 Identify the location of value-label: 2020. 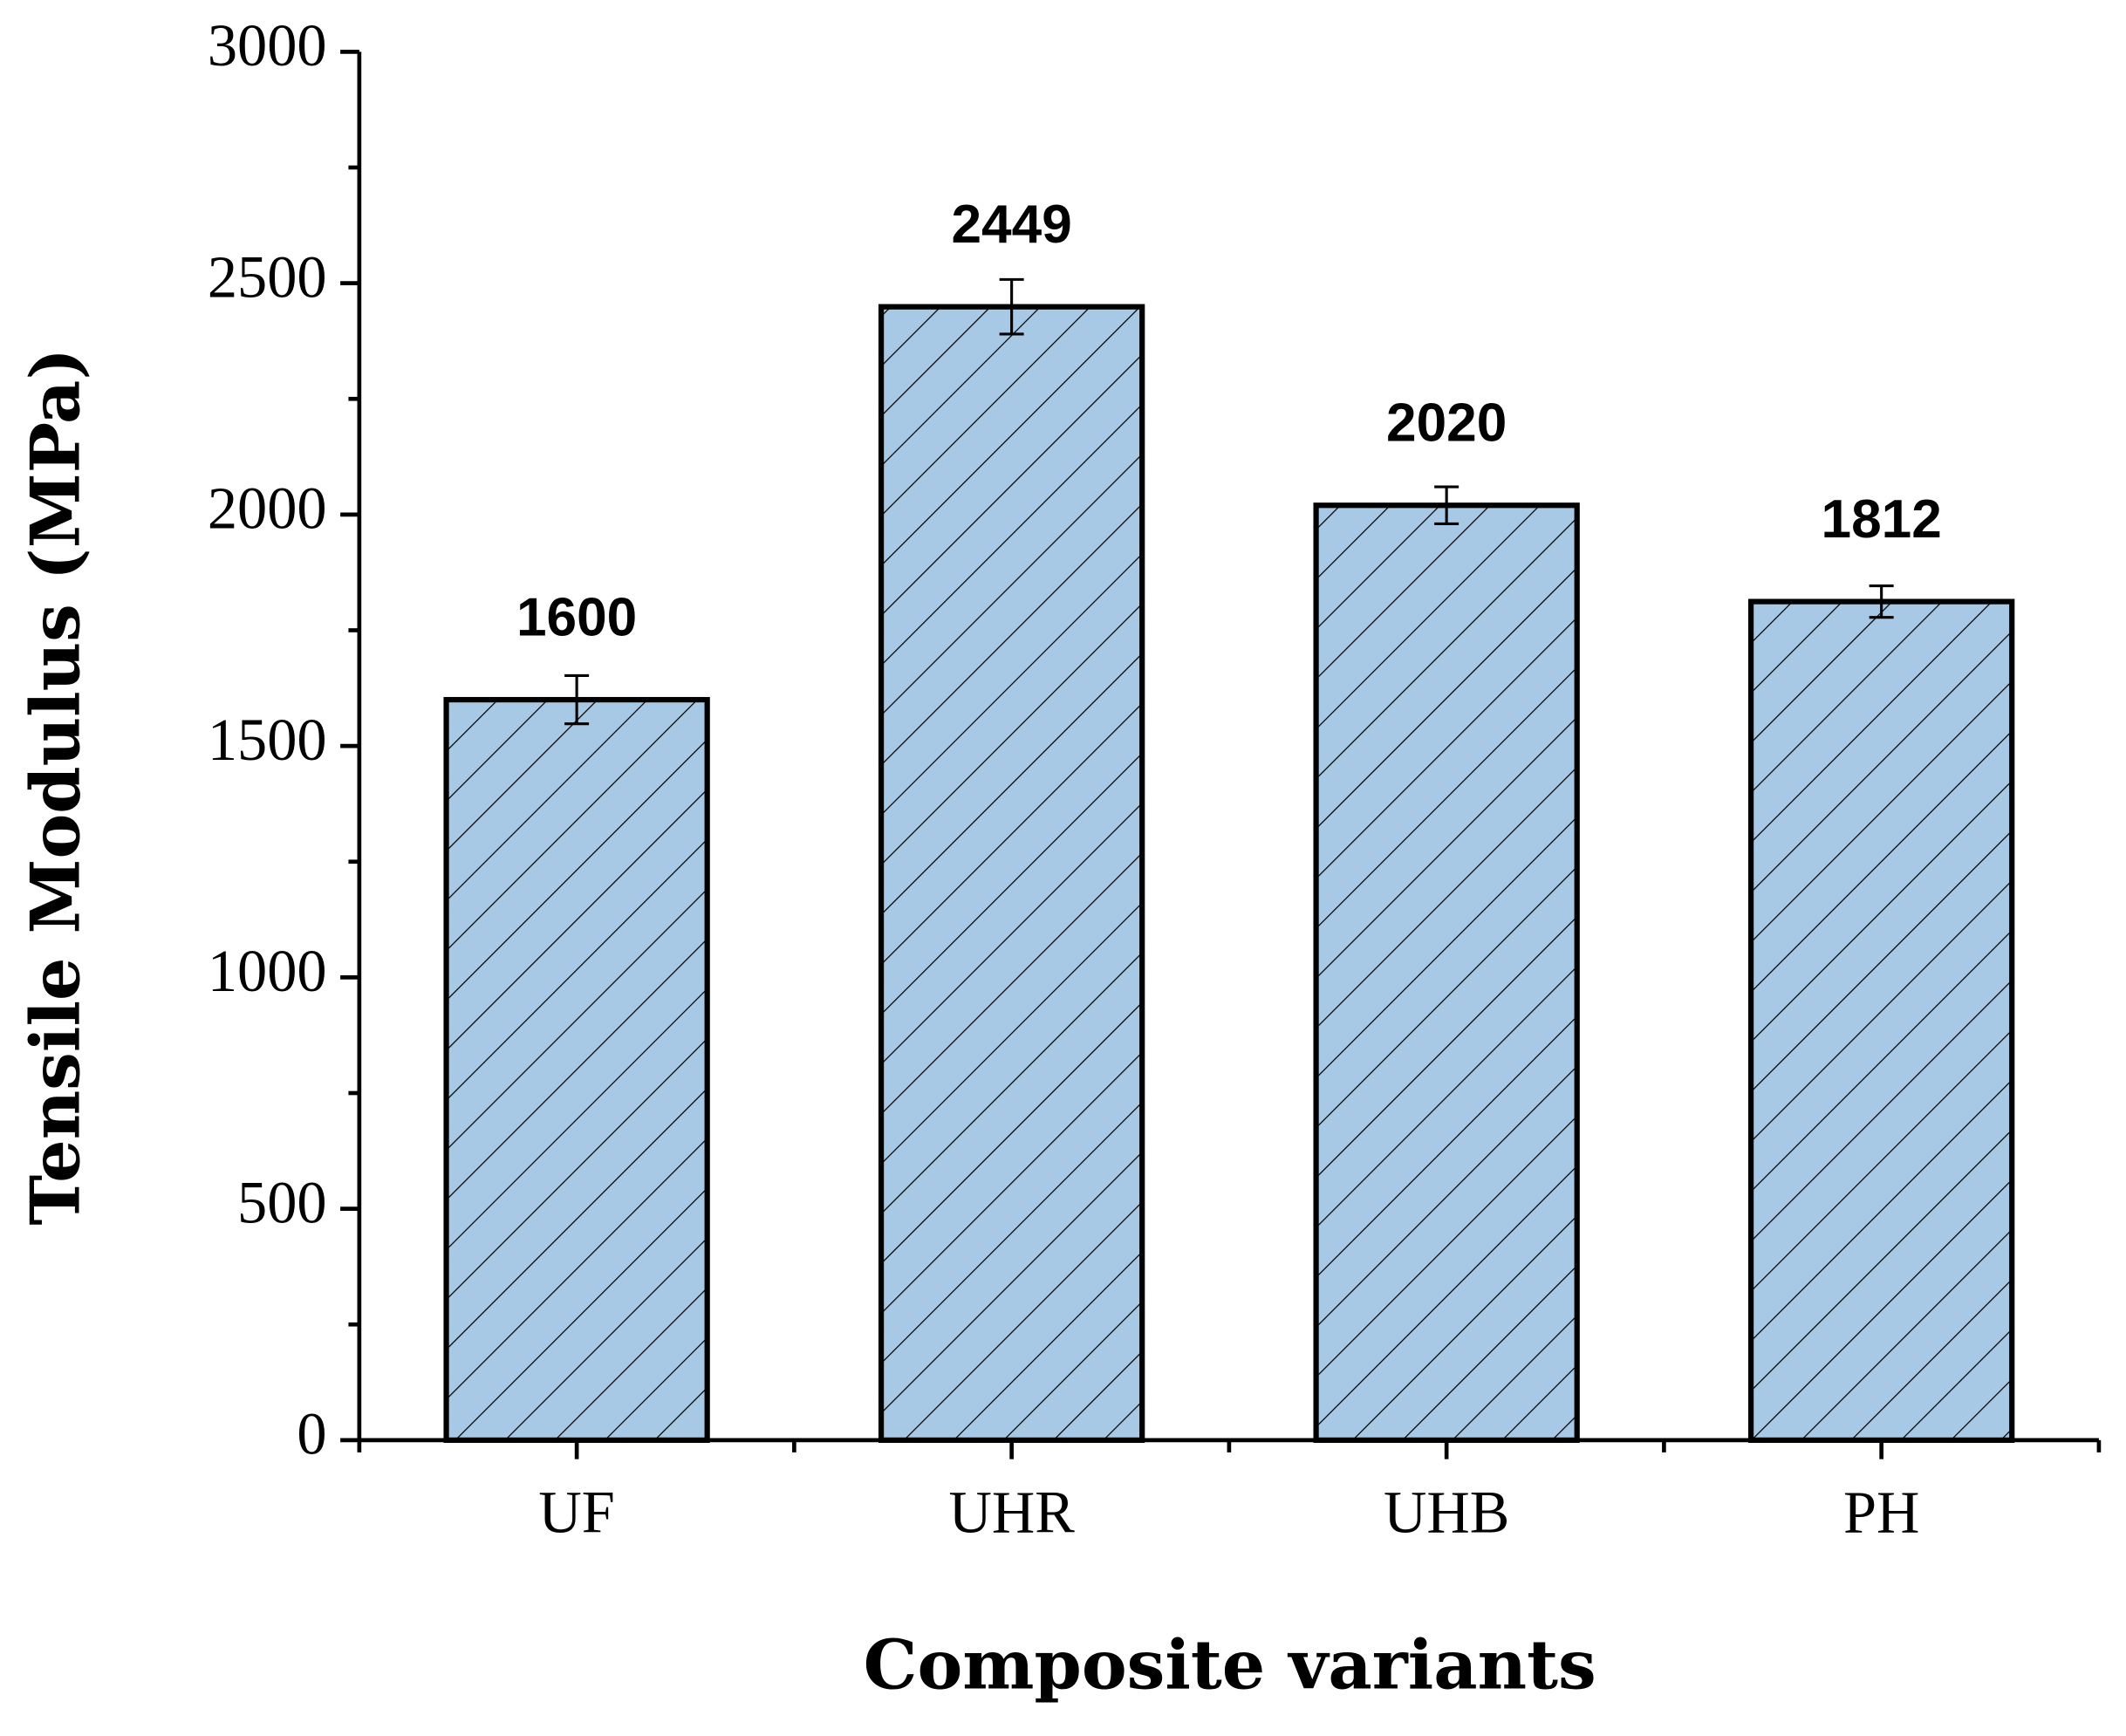
(1446, 423).